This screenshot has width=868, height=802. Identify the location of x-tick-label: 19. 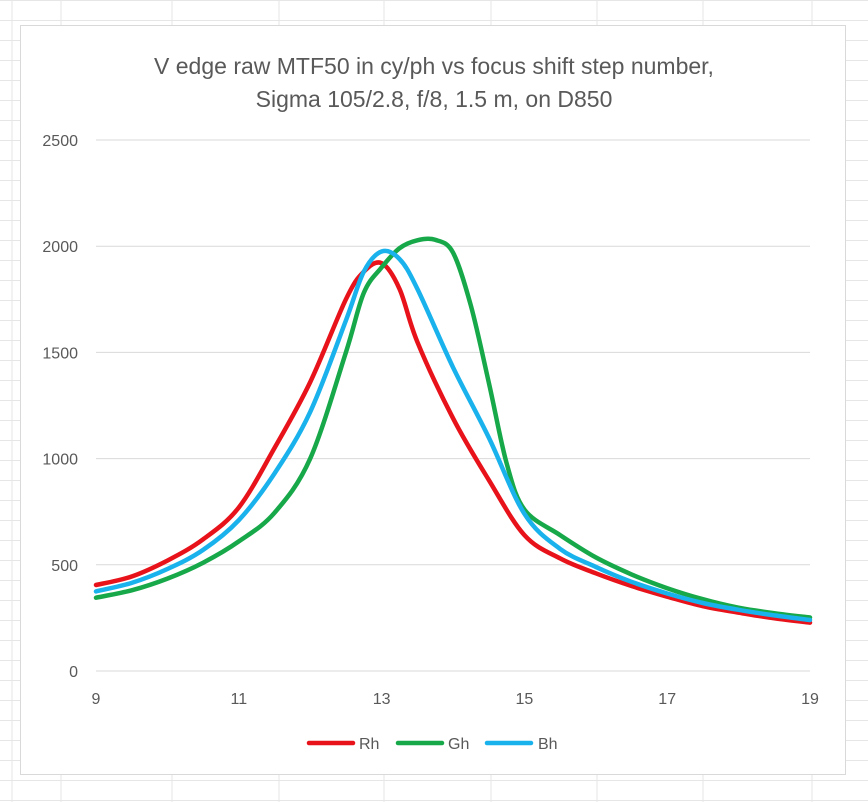
(810, 699).